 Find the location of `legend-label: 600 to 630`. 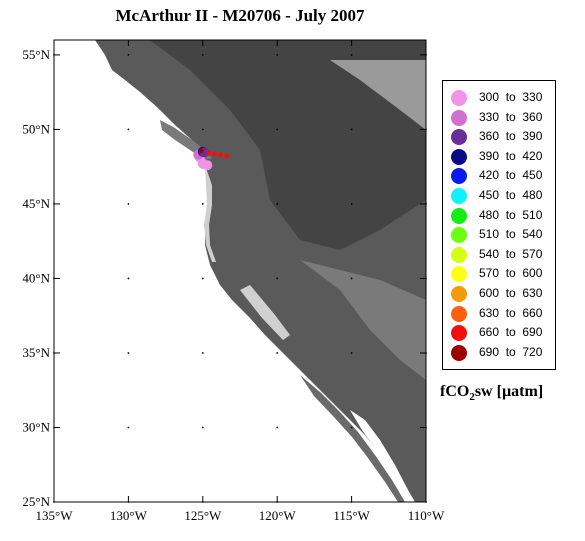

legend-label: 600 to 630 is located at coordinates (511, 293).